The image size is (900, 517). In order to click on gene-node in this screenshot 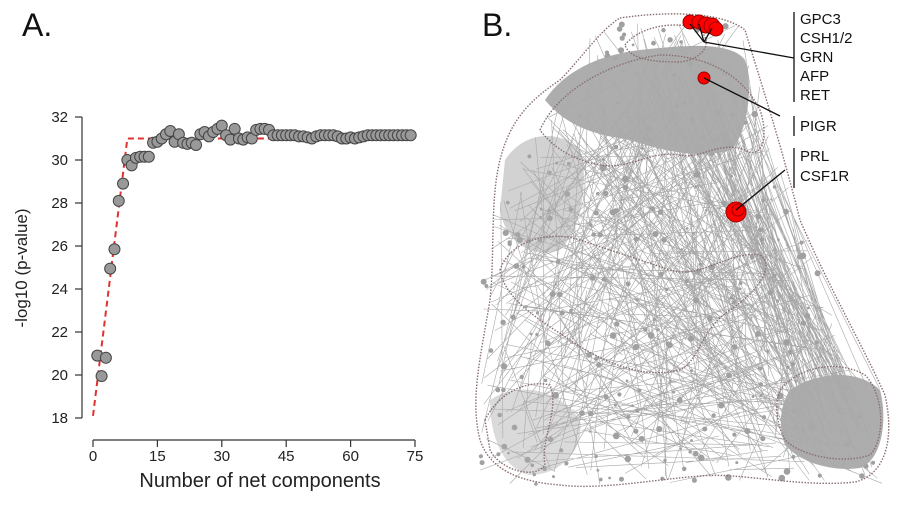, I will do `click(716, 29)`.